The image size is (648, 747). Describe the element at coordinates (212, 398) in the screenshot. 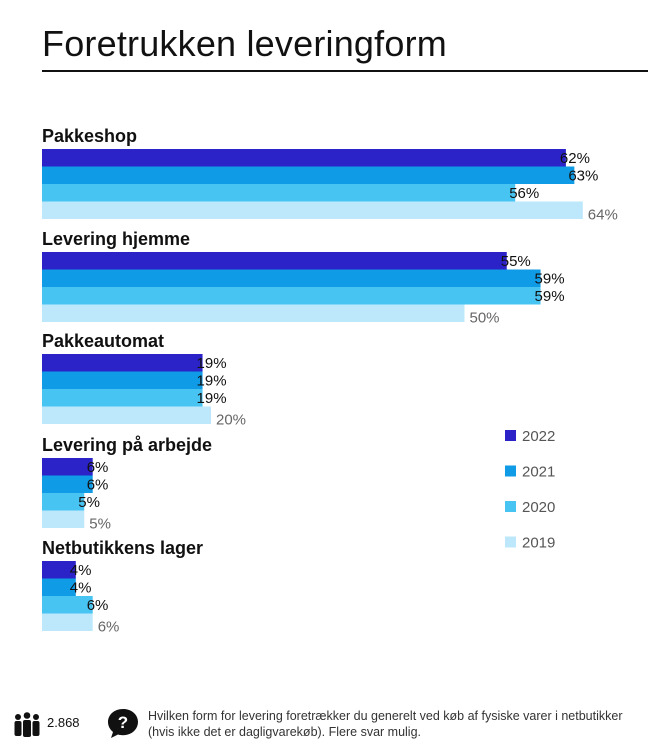

I see `value-label-pakkeautomat-2020: 19%` at that location.